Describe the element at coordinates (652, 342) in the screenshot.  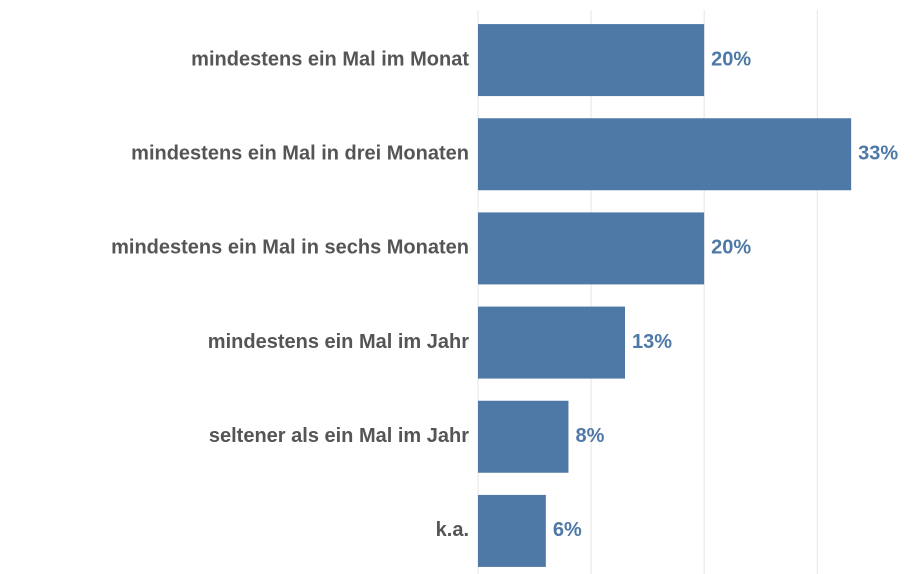
I see `value-label: 13%` at that location.